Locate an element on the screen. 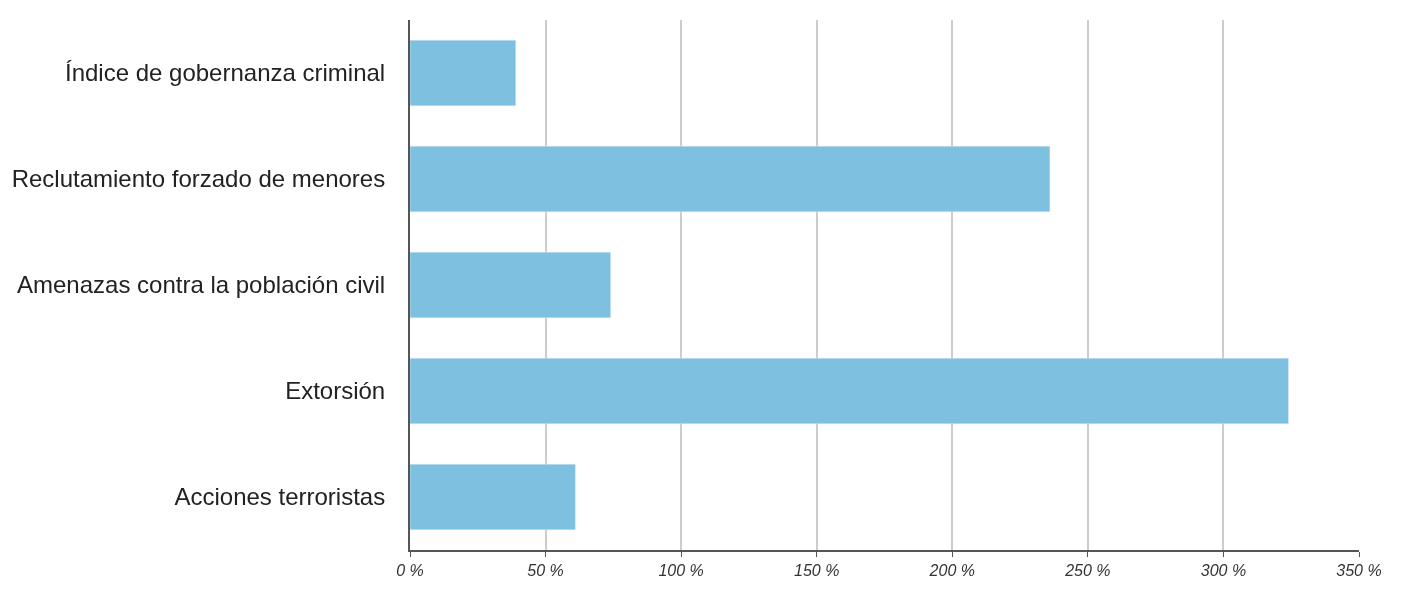 This screenshot has width=1409, height=600. x-tick-label: 50 % is located at coordinates (545, 571).